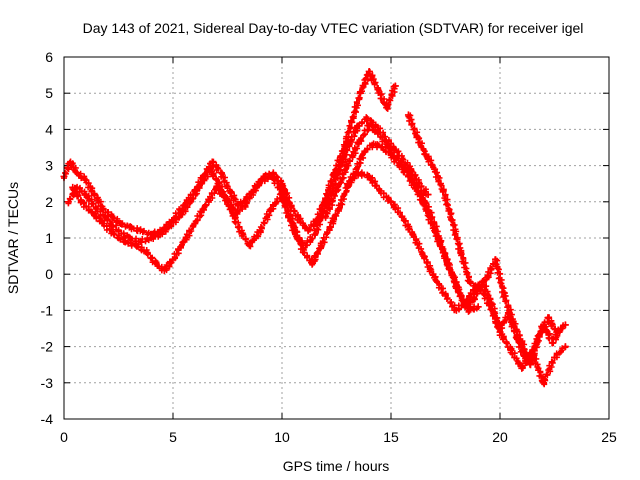  I want to click on x-tick-labels: 0 5 10 15 20 25, so click(338, 437).